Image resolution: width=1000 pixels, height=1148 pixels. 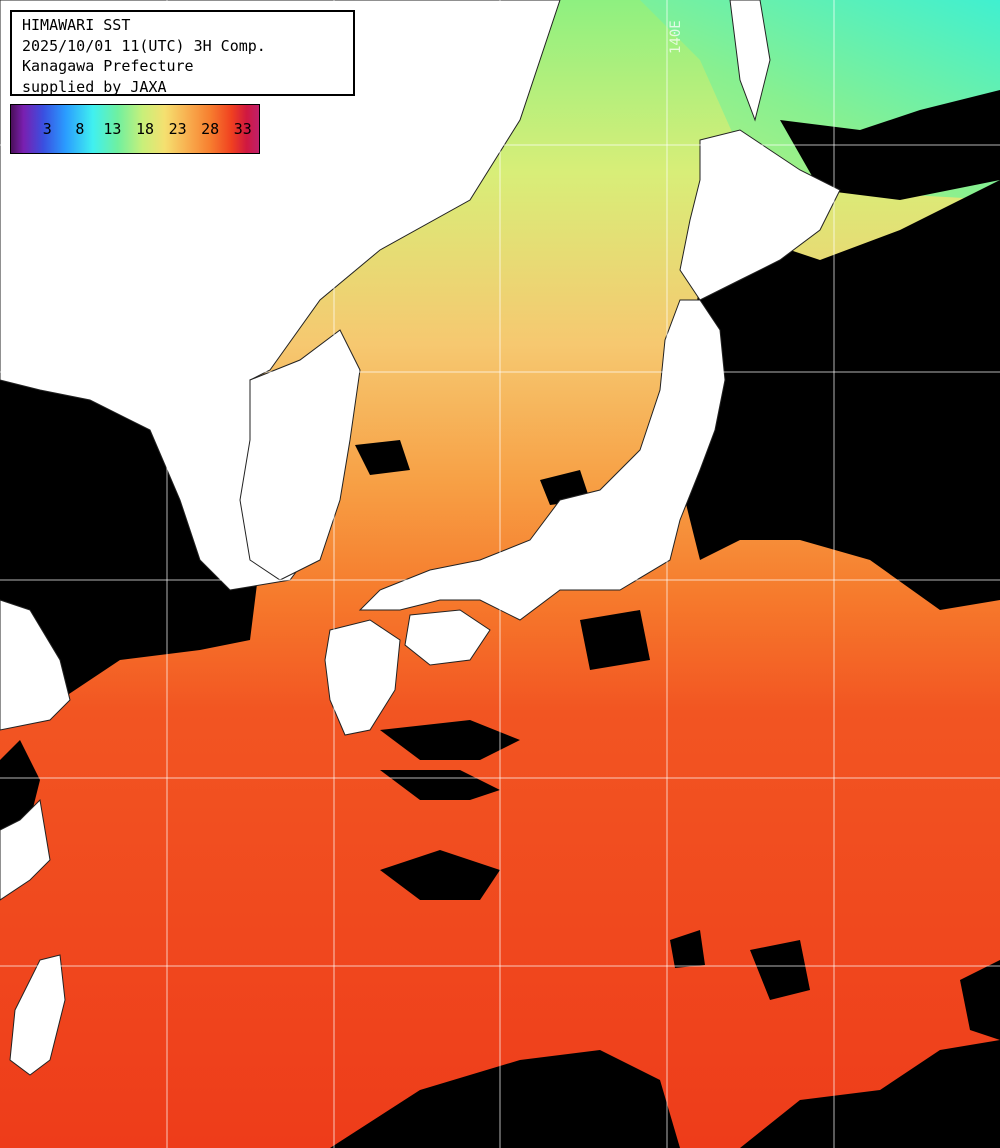 What do you see at coordinates (80, 129) in the screenshot?
I see `scale-tick: 8` at bounding box center [80, 129].